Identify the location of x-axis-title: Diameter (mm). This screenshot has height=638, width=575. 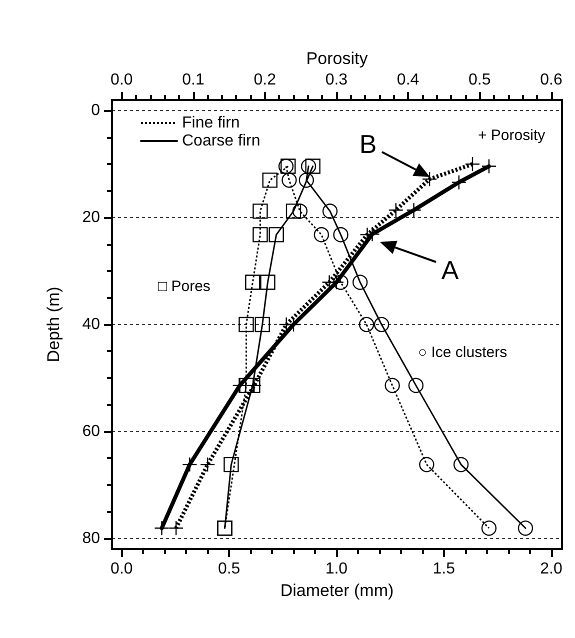
(337, 590).